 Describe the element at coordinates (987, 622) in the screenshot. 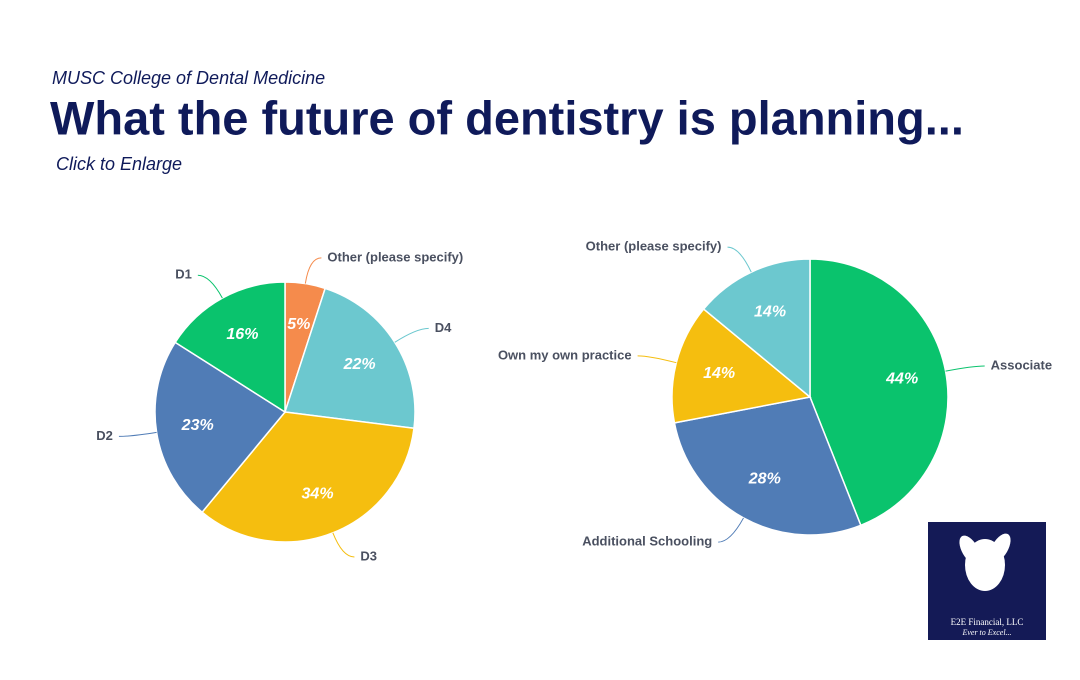

I see `logo-name: E2E Financial, LLC` at that location.